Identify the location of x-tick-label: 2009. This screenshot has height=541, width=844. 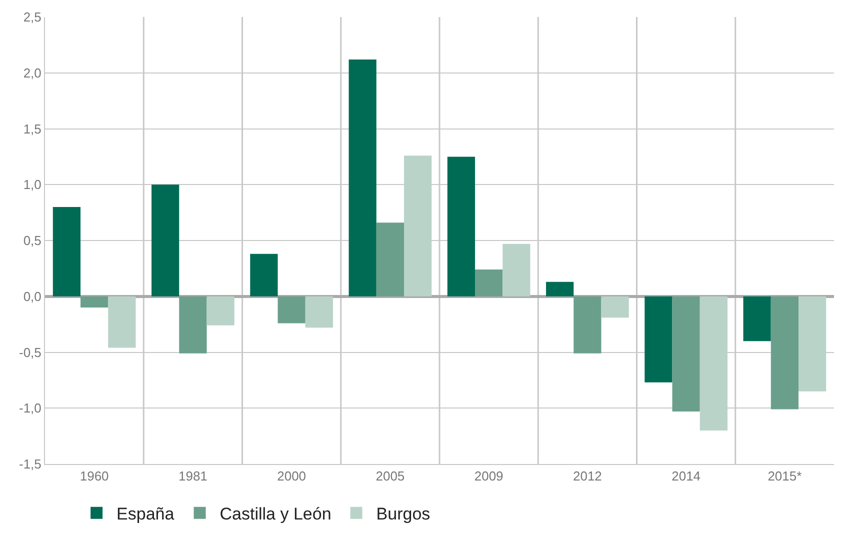
(489, 476).